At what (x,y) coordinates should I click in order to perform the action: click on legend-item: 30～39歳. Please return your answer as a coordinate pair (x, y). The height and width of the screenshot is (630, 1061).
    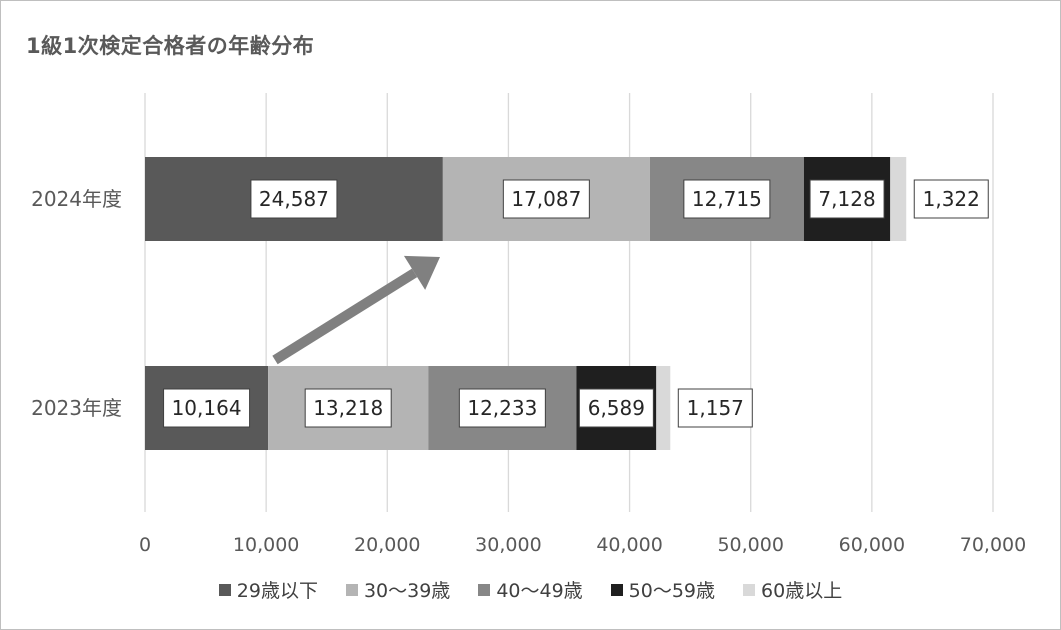
    Looking at the image, I should click on (398, 589).